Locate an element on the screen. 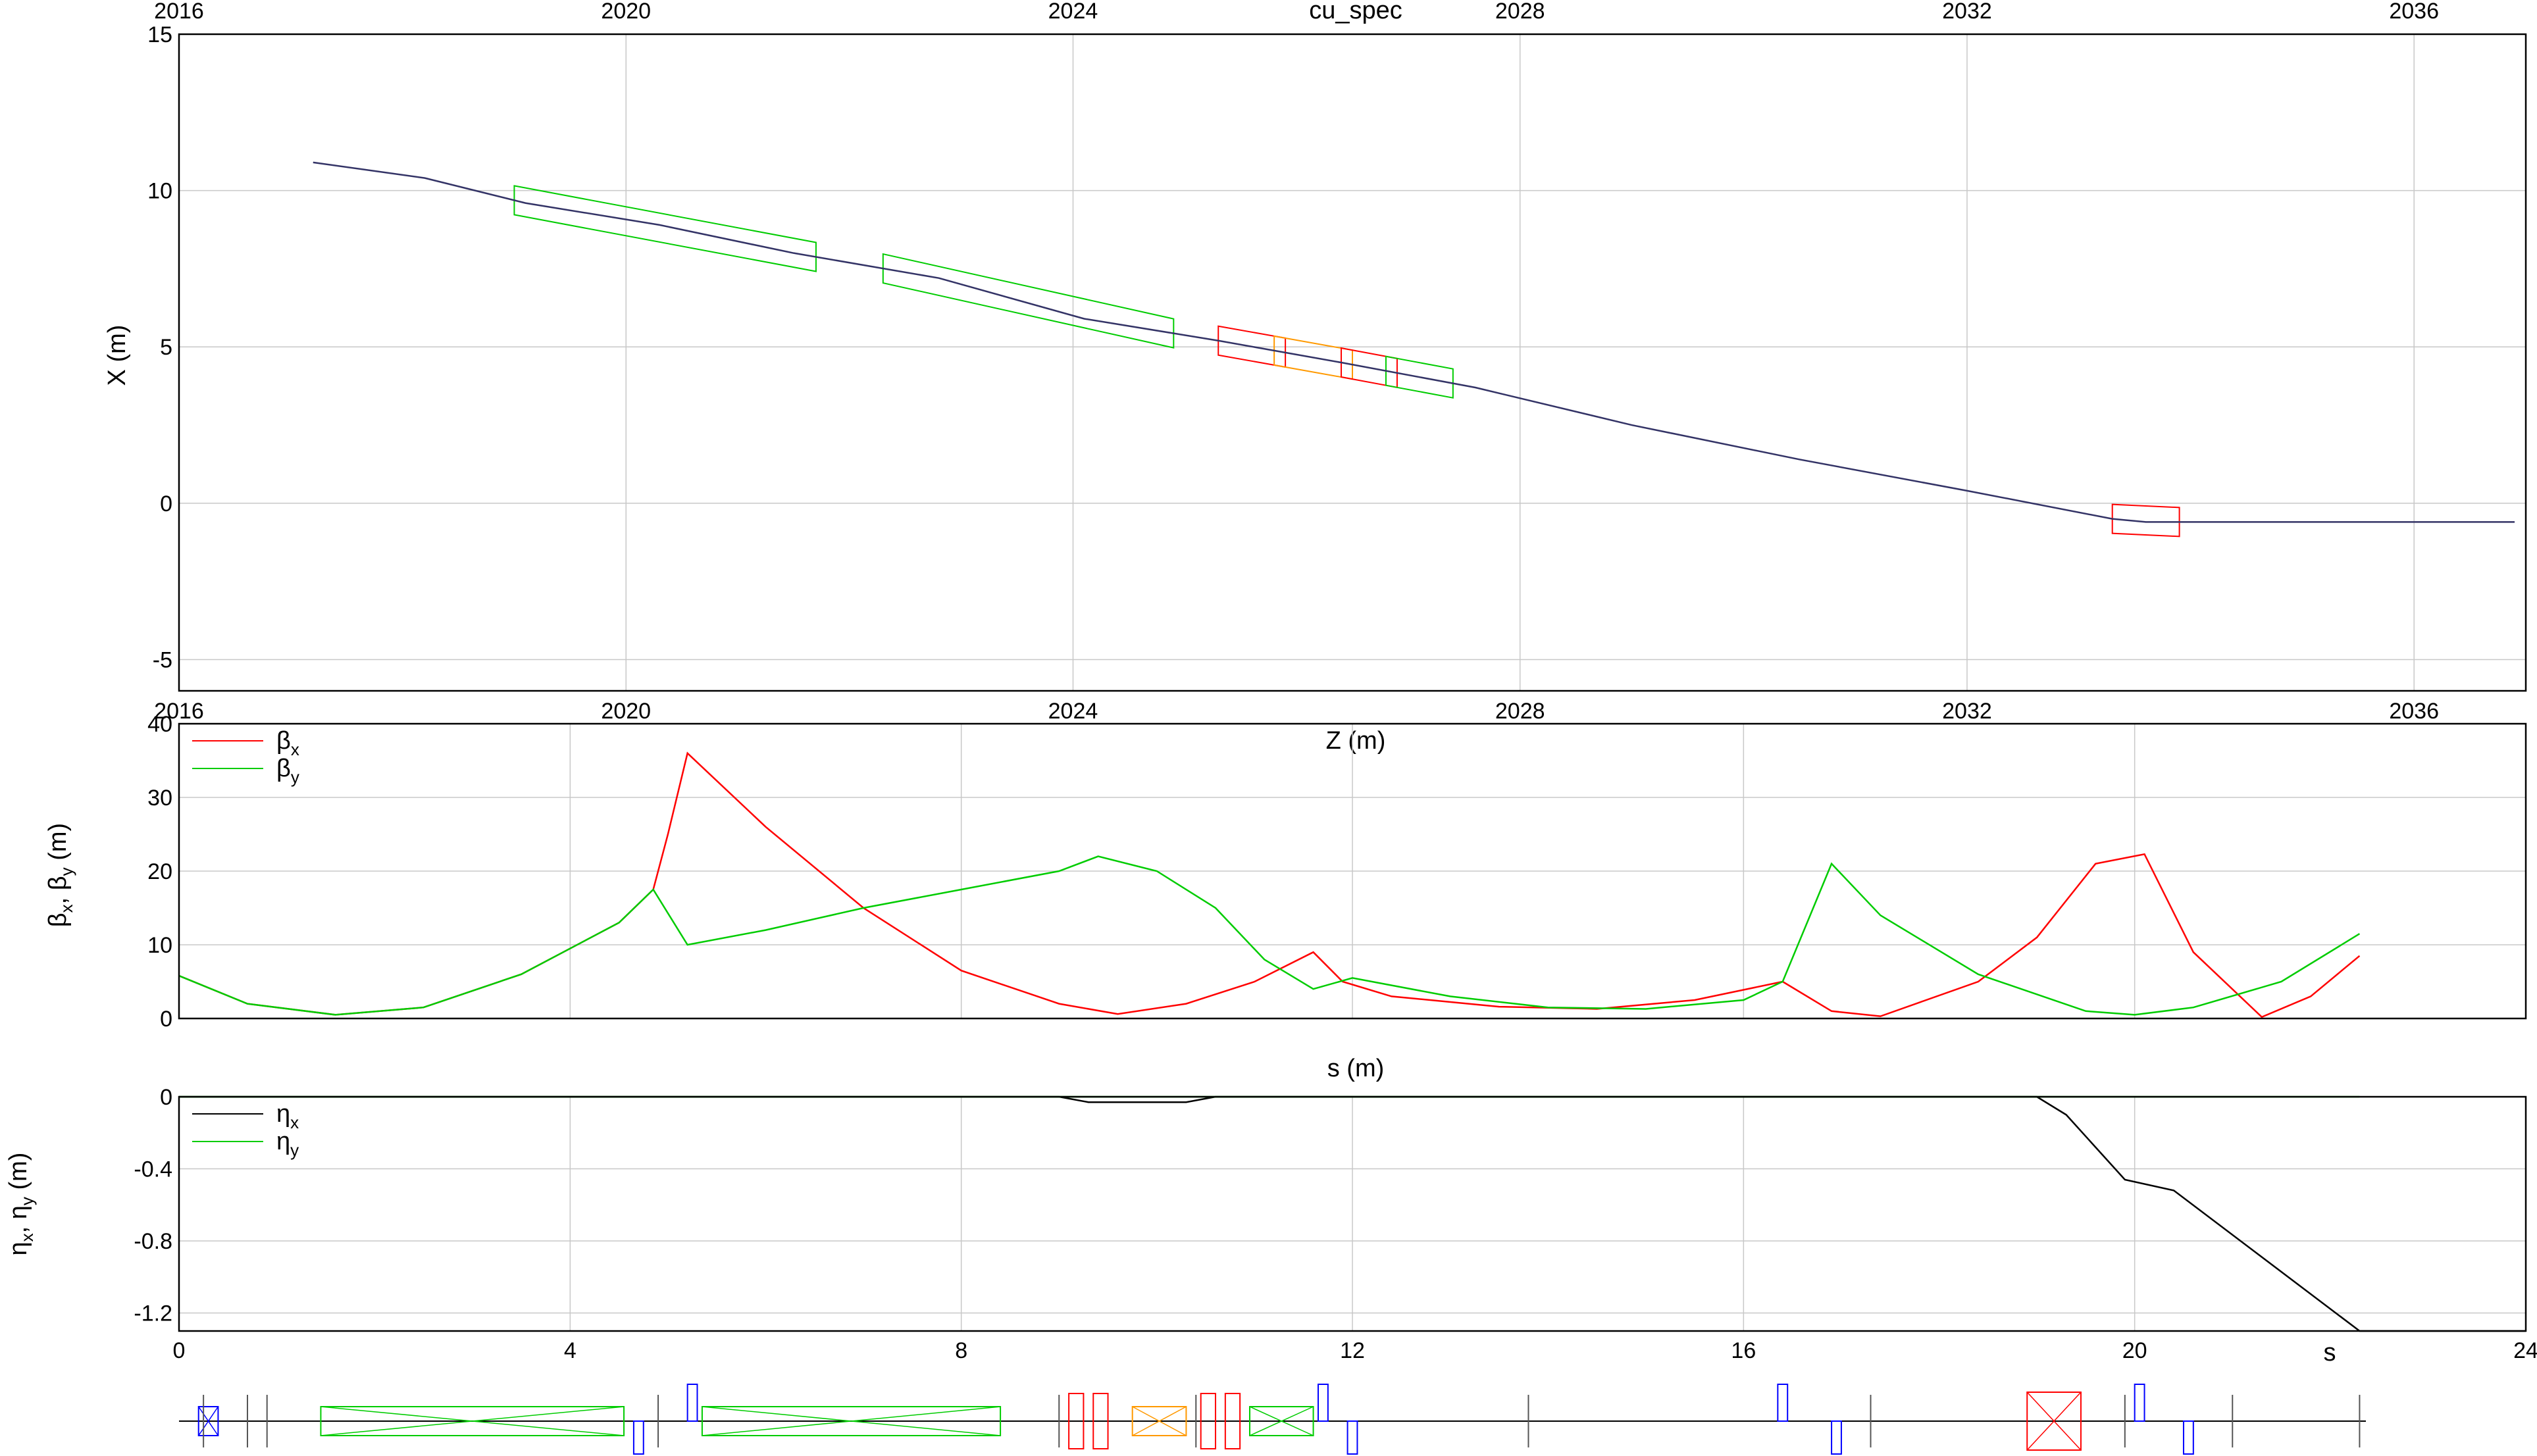  beta-legend: βx βy is located at coordinates (245, 757).